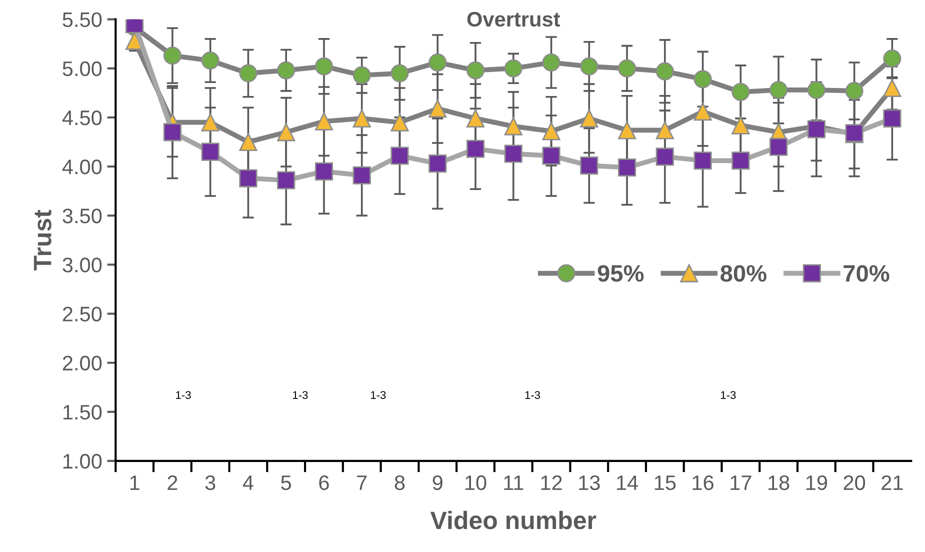  What do you see at coordinates (741, 483) in the screenshot?
I see `x-tick-label: 17` at bounding box center [741, 483].